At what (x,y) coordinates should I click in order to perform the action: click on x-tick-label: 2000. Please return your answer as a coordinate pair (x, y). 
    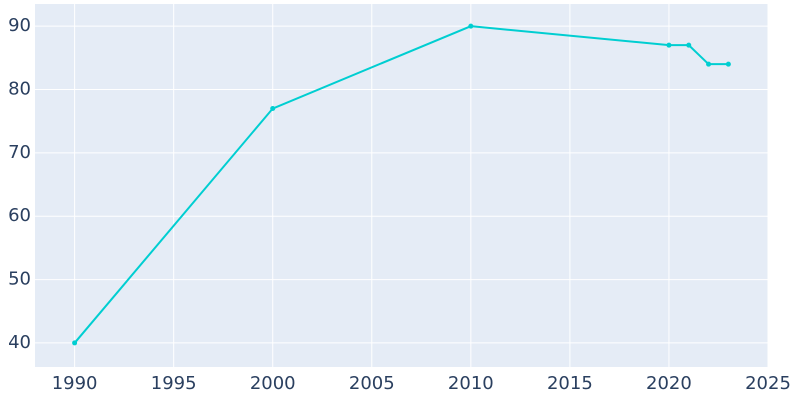
    Looking at the image, I should click on (273, 383).